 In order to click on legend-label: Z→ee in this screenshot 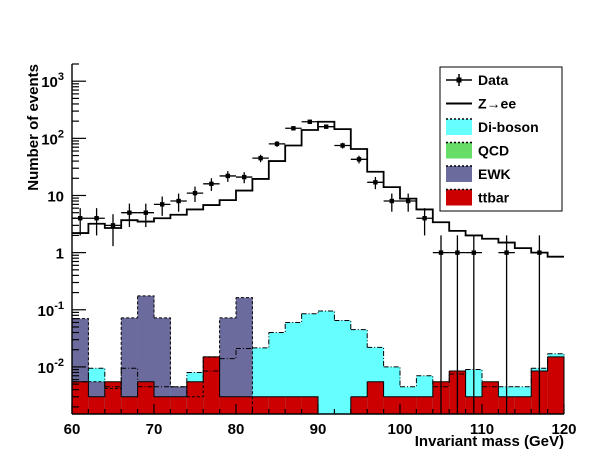, I will do `click(497, 104)`.